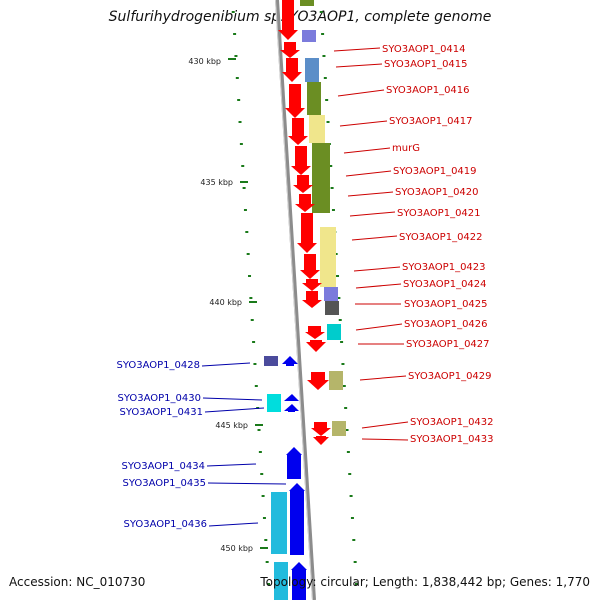 This screenshot has height=600, width=600. I want to click on gene-label: SYO3AOP1_0433, so click(452, 439).